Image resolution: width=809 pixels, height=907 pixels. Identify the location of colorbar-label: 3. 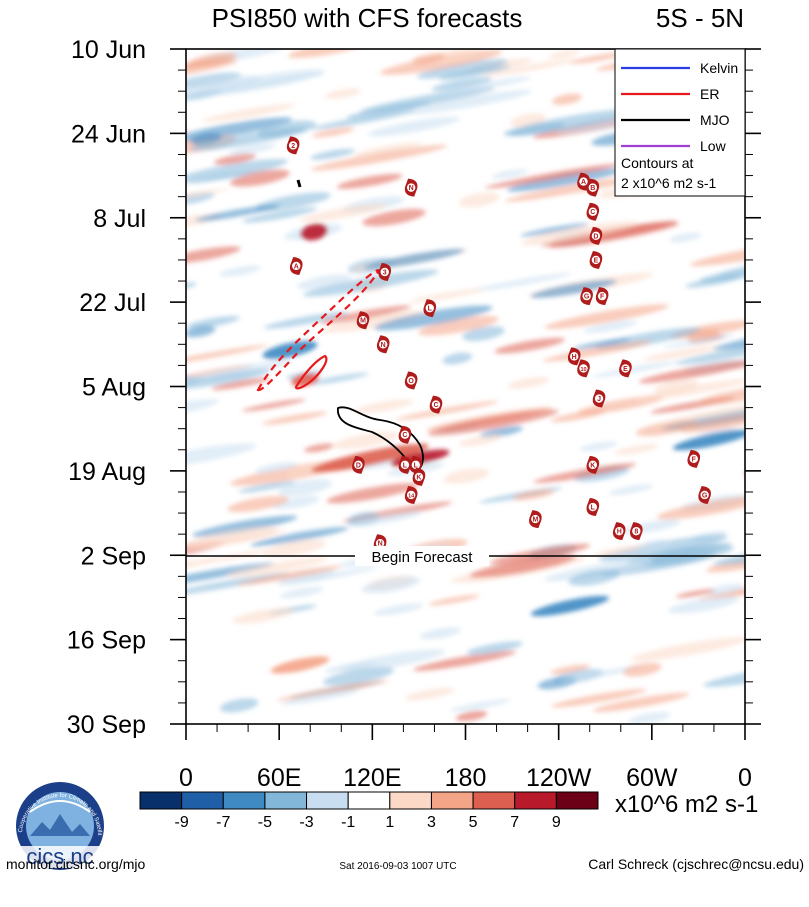
(431, 822).